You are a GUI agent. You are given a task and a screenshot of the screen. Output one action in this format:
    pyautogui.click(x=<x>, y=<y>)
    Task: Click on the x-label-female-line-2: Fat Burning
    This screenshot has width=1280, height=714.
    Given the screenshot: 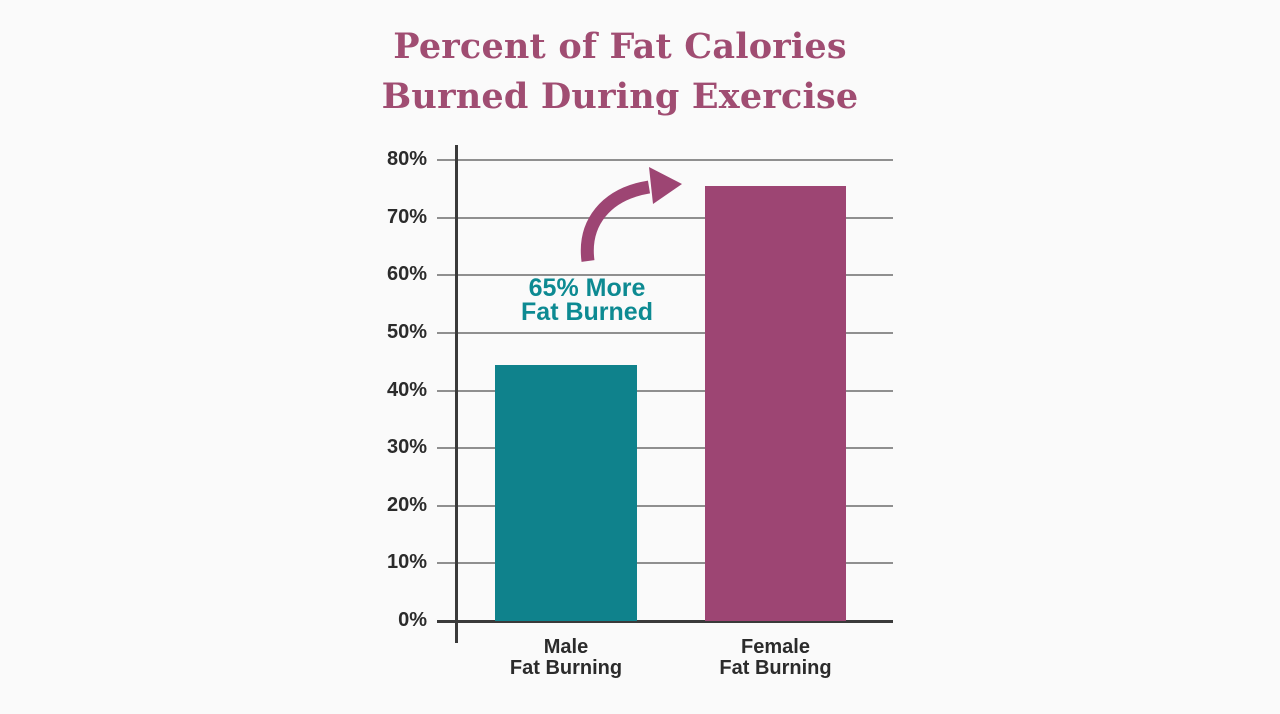 What is the action you would take?
    pyautogui.click(x=775, y=668)
    